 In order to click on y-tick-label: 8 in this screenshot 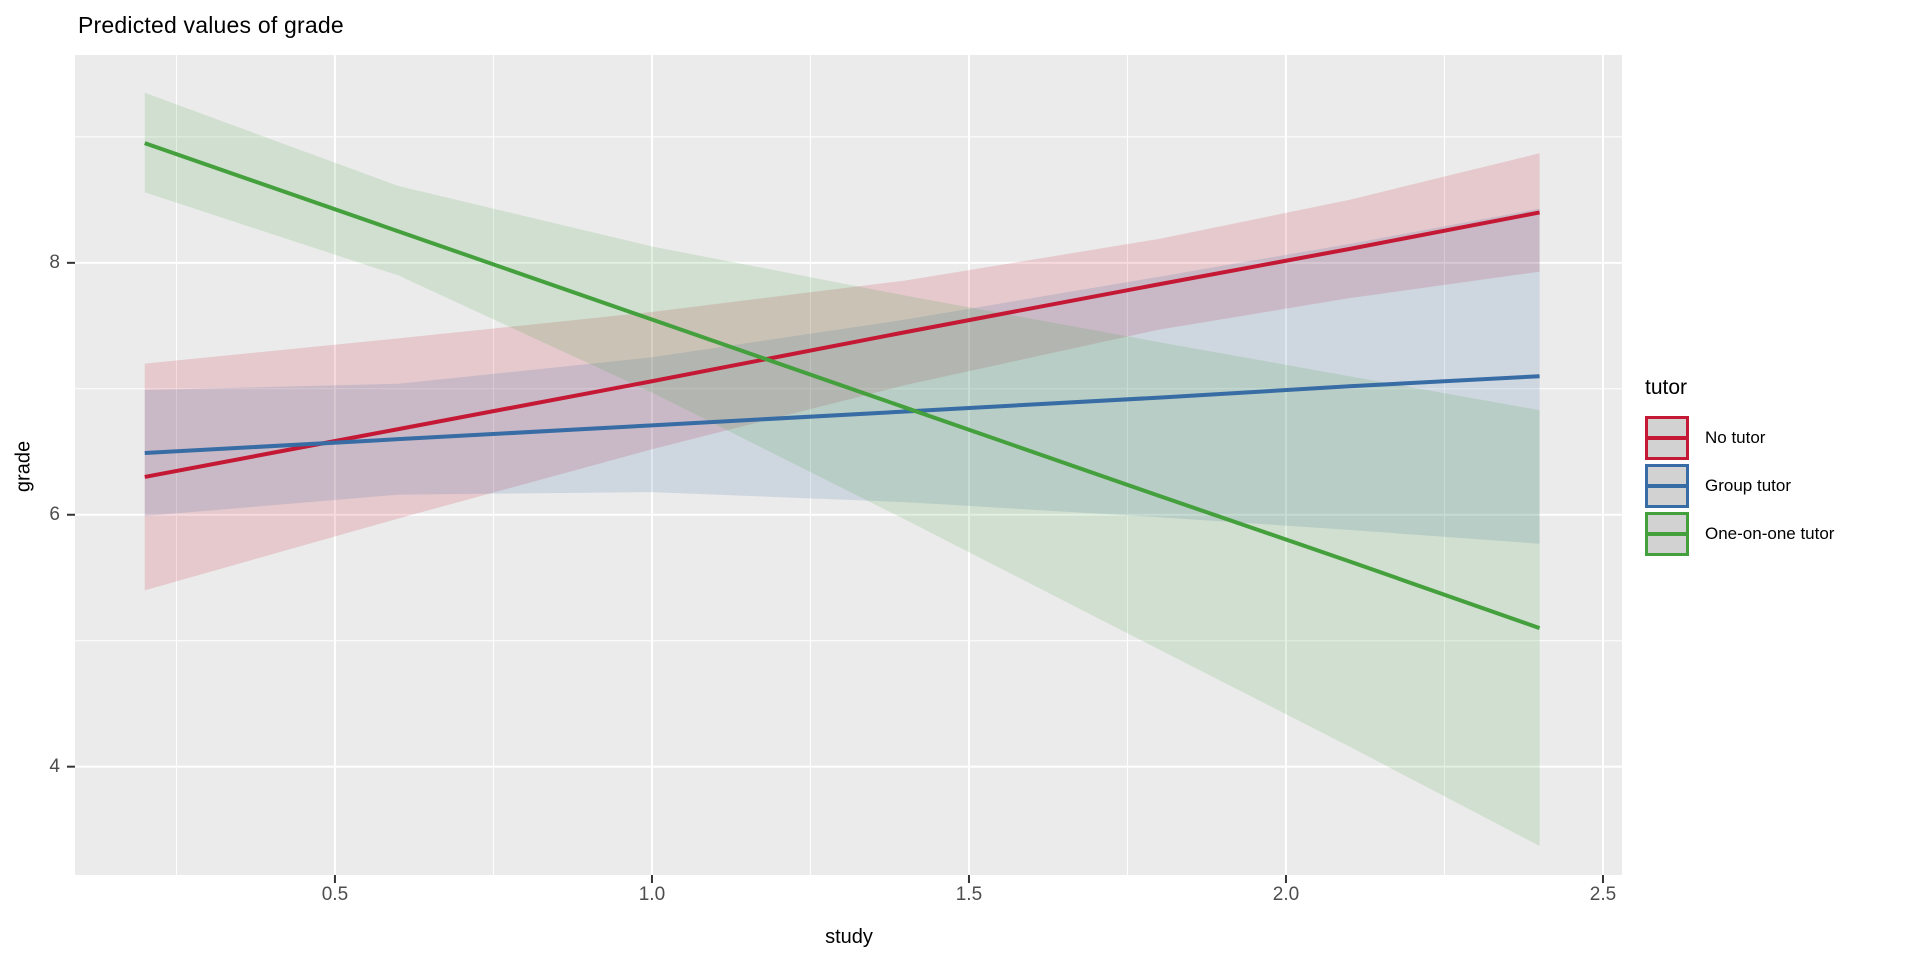, I will do `click(54, 262)`.